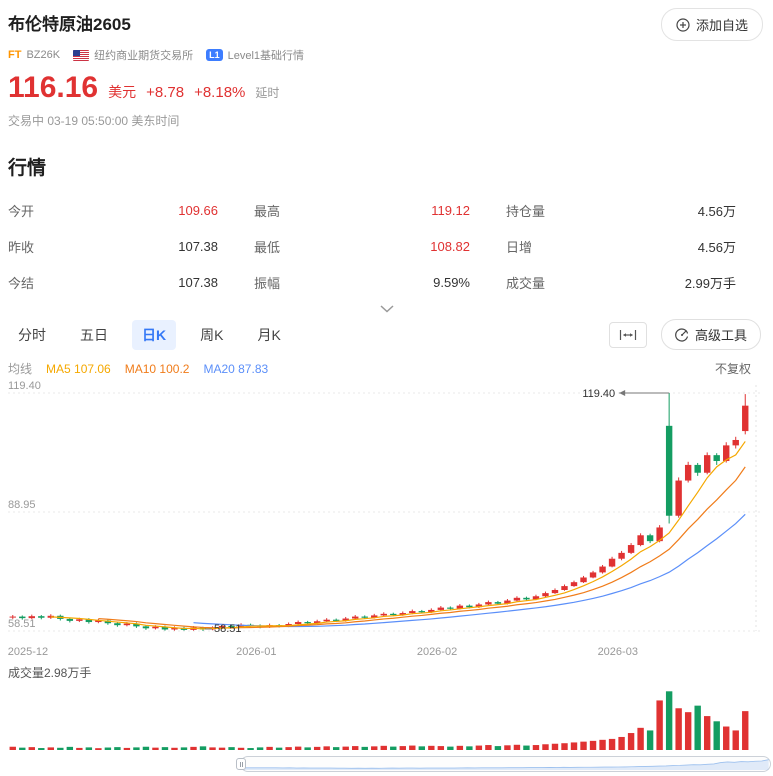 This screenshot has width=773, height=776. What do you see at coordinates (386, 332) in the screenshot?
I see `chart-period-tabs: 分时 五日 日K 周K 月K 高级工具` at bounding box center [386, 332].